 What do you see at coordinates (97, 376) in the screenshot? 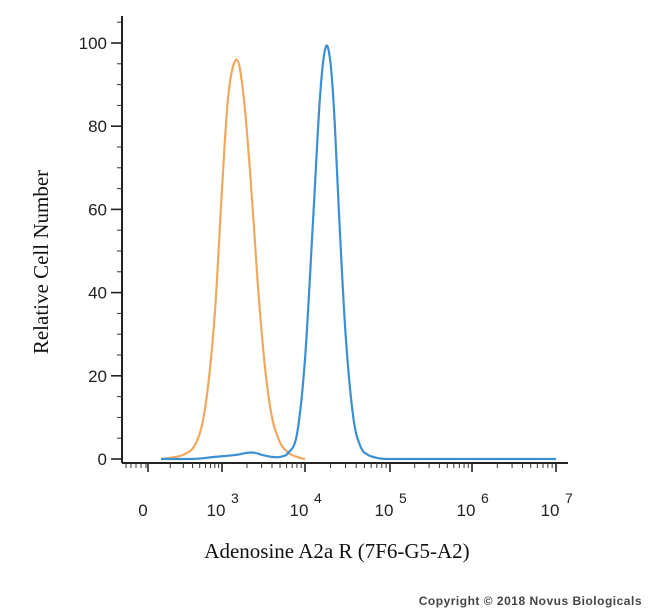
I see `y-tick-label: 20` at bounding box center [97, 376].